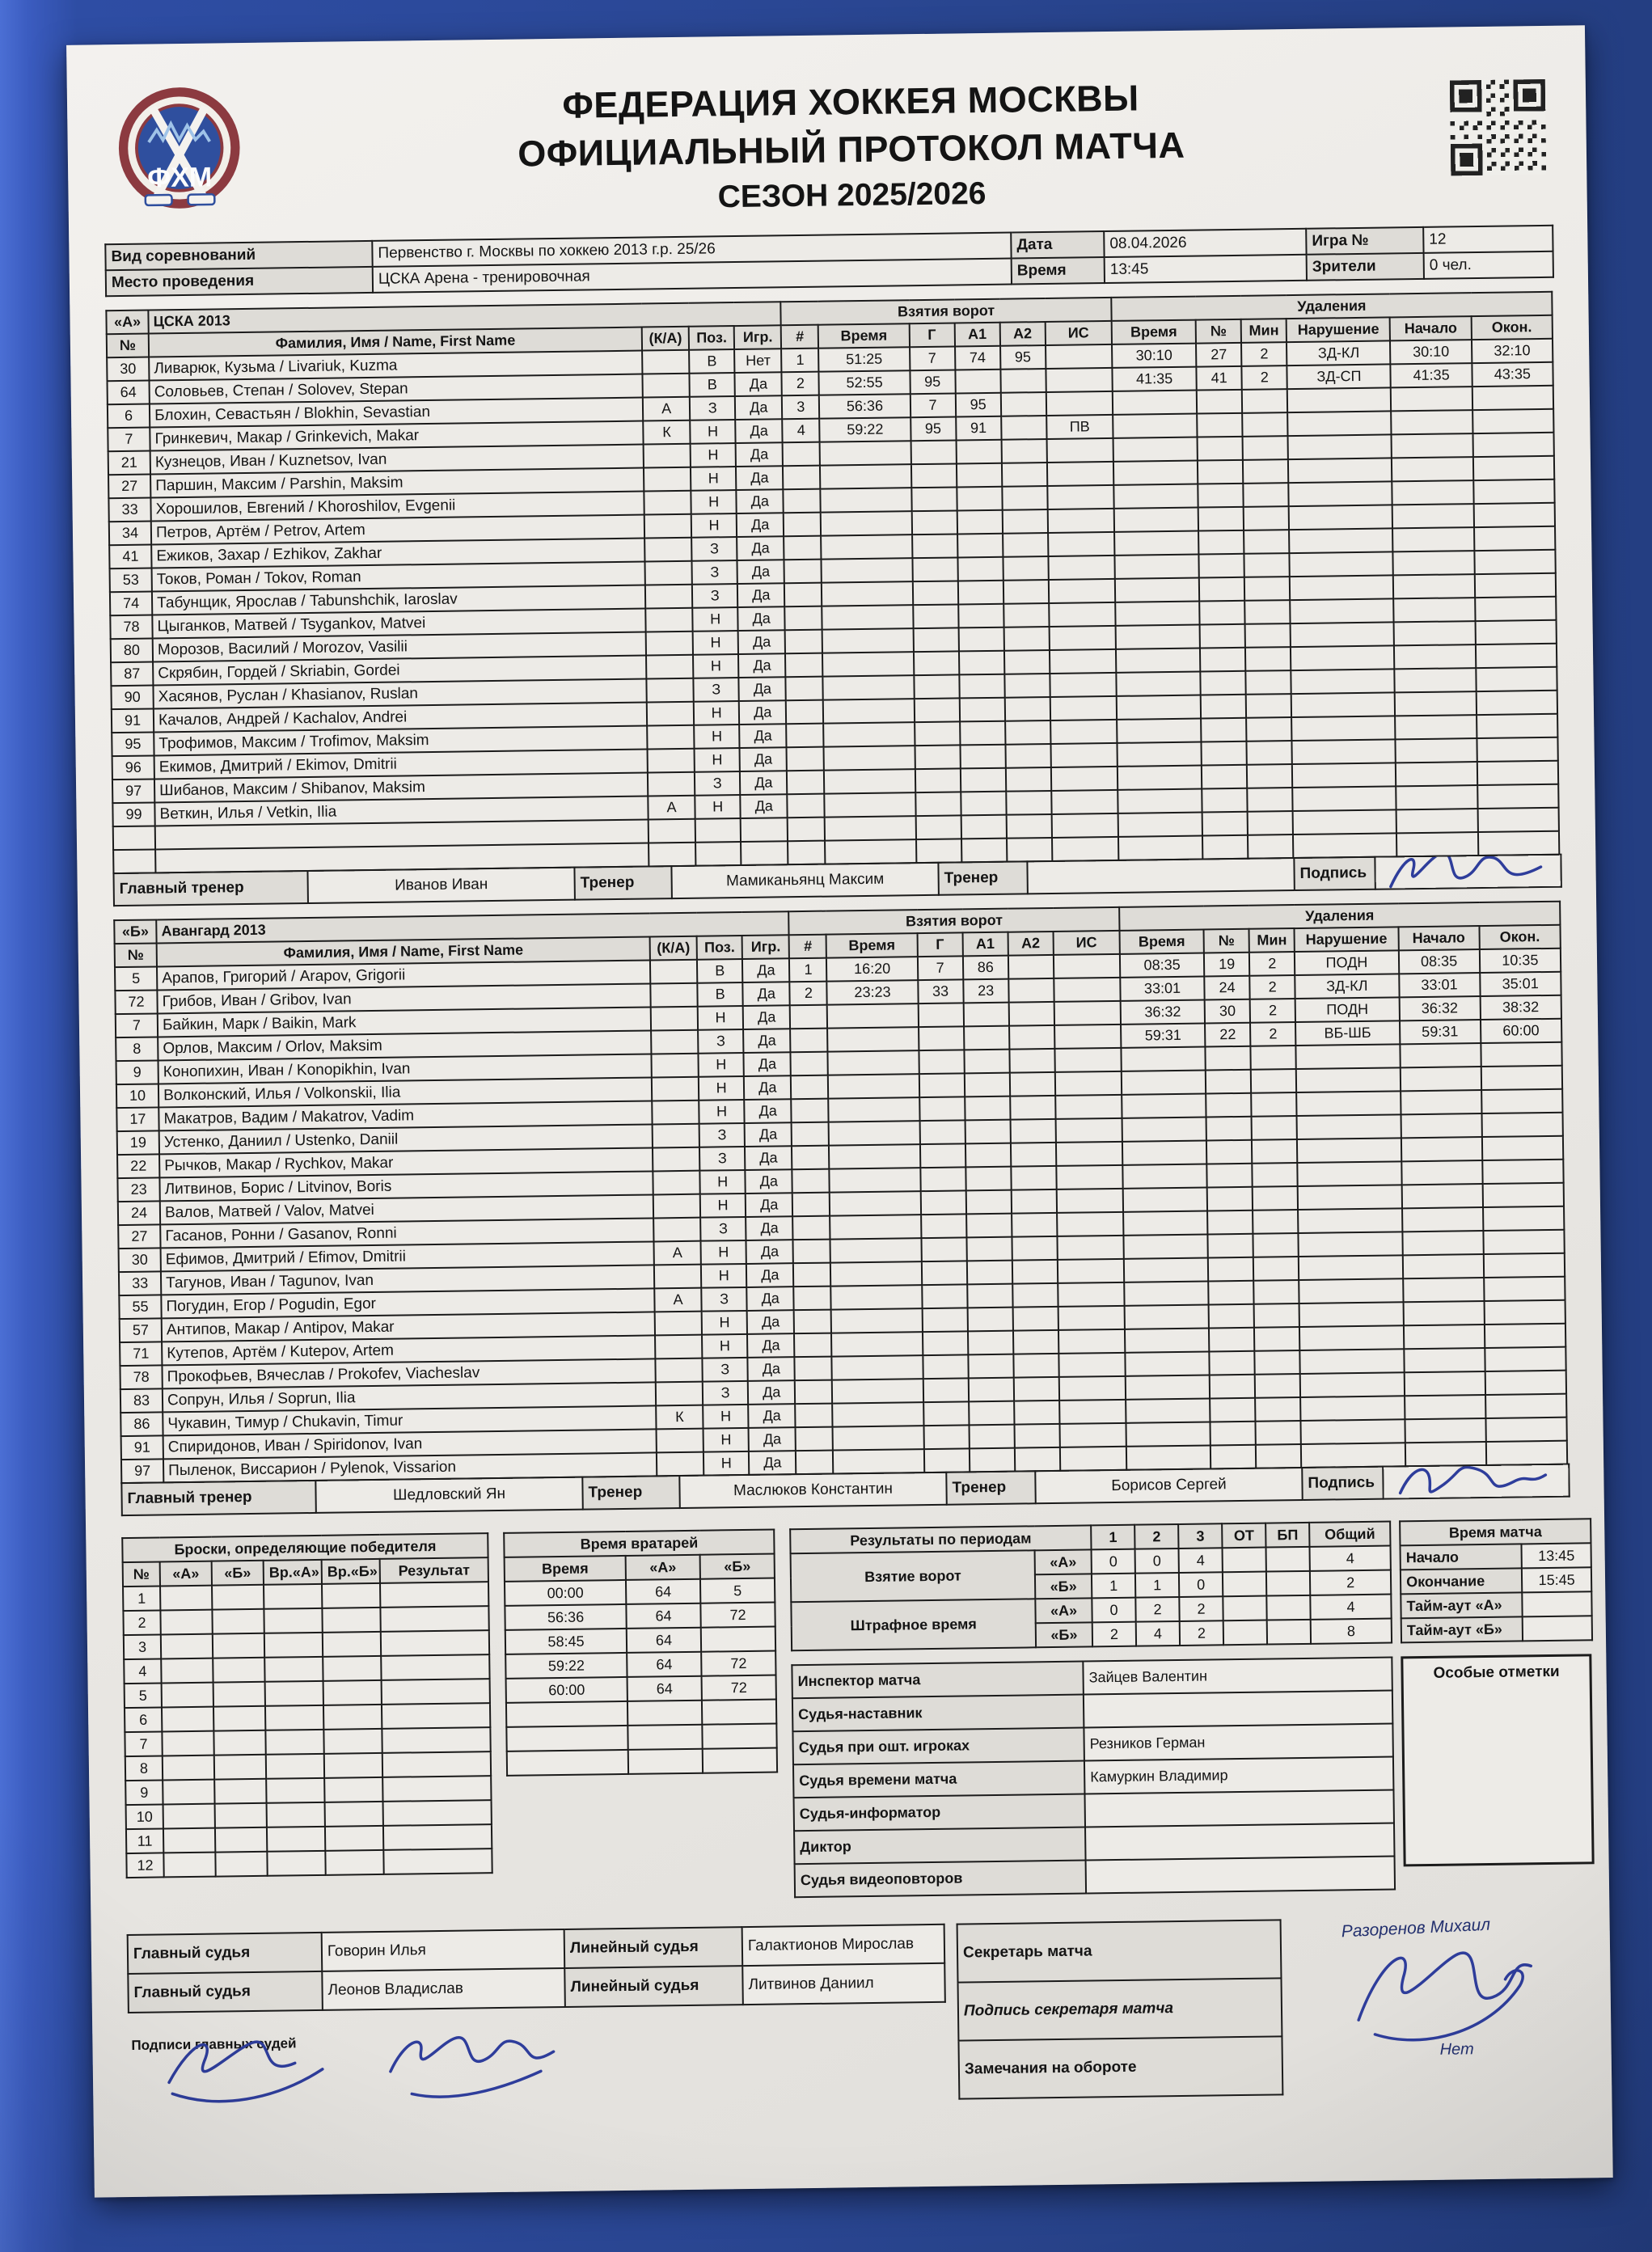 The image size is (1652, 2252). Describe the element at coordinates (1157, 1585) in the screenshot. I see `period-value: 1` at that location.